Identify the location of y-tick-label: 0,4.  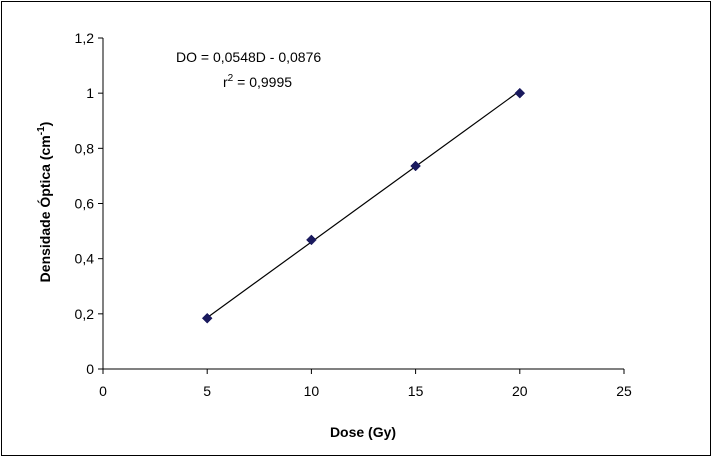
(85, 259).